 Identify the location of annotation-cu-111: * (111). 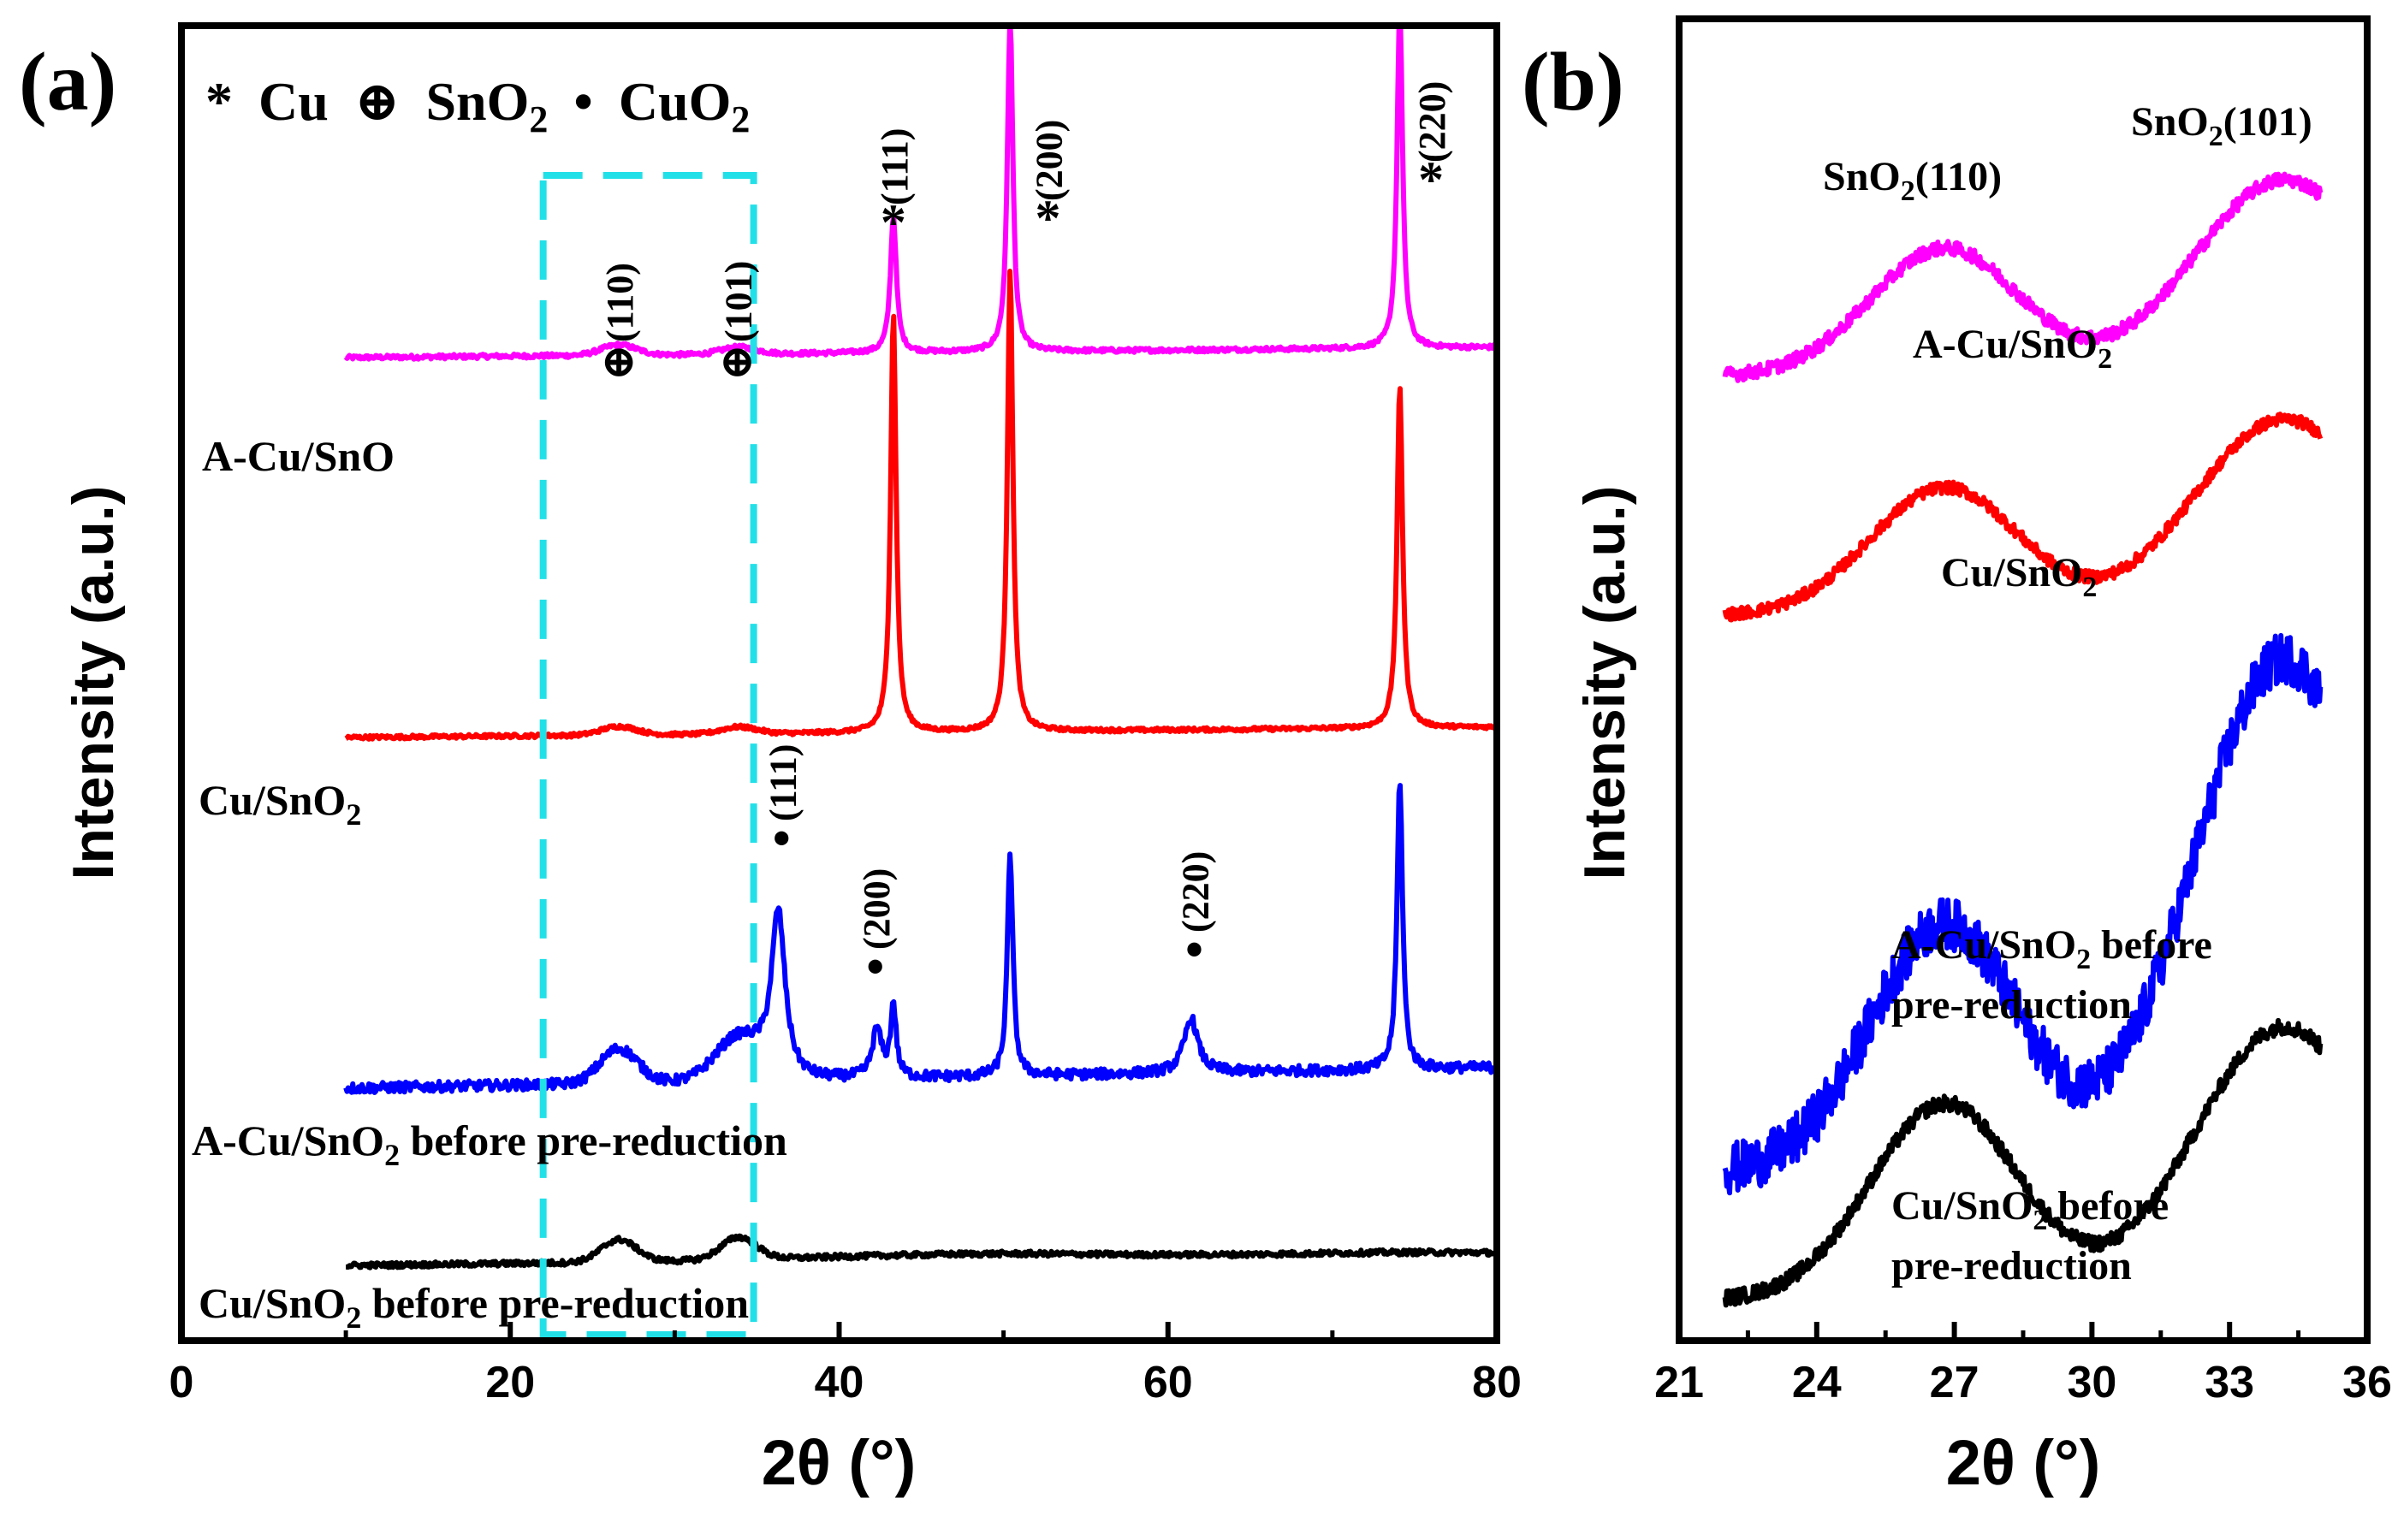
(895, 189).